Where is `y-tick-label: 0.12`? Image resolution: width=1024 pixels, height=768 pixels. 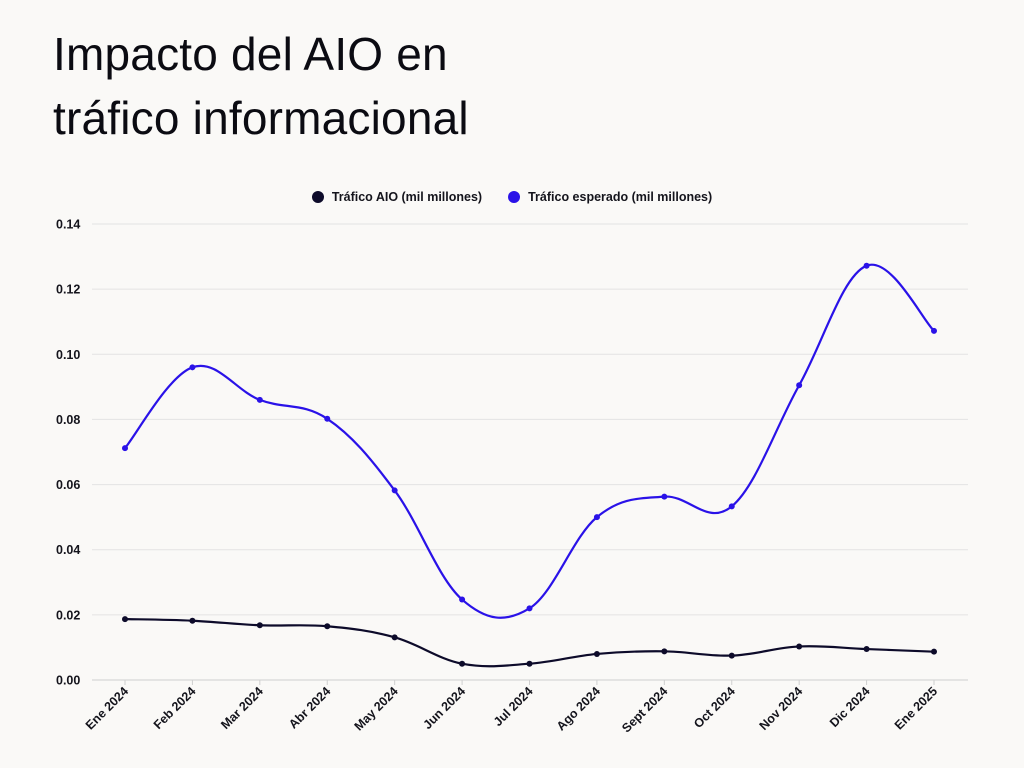
y-tick-label: 0.12 is located at coordinates (68, 290).